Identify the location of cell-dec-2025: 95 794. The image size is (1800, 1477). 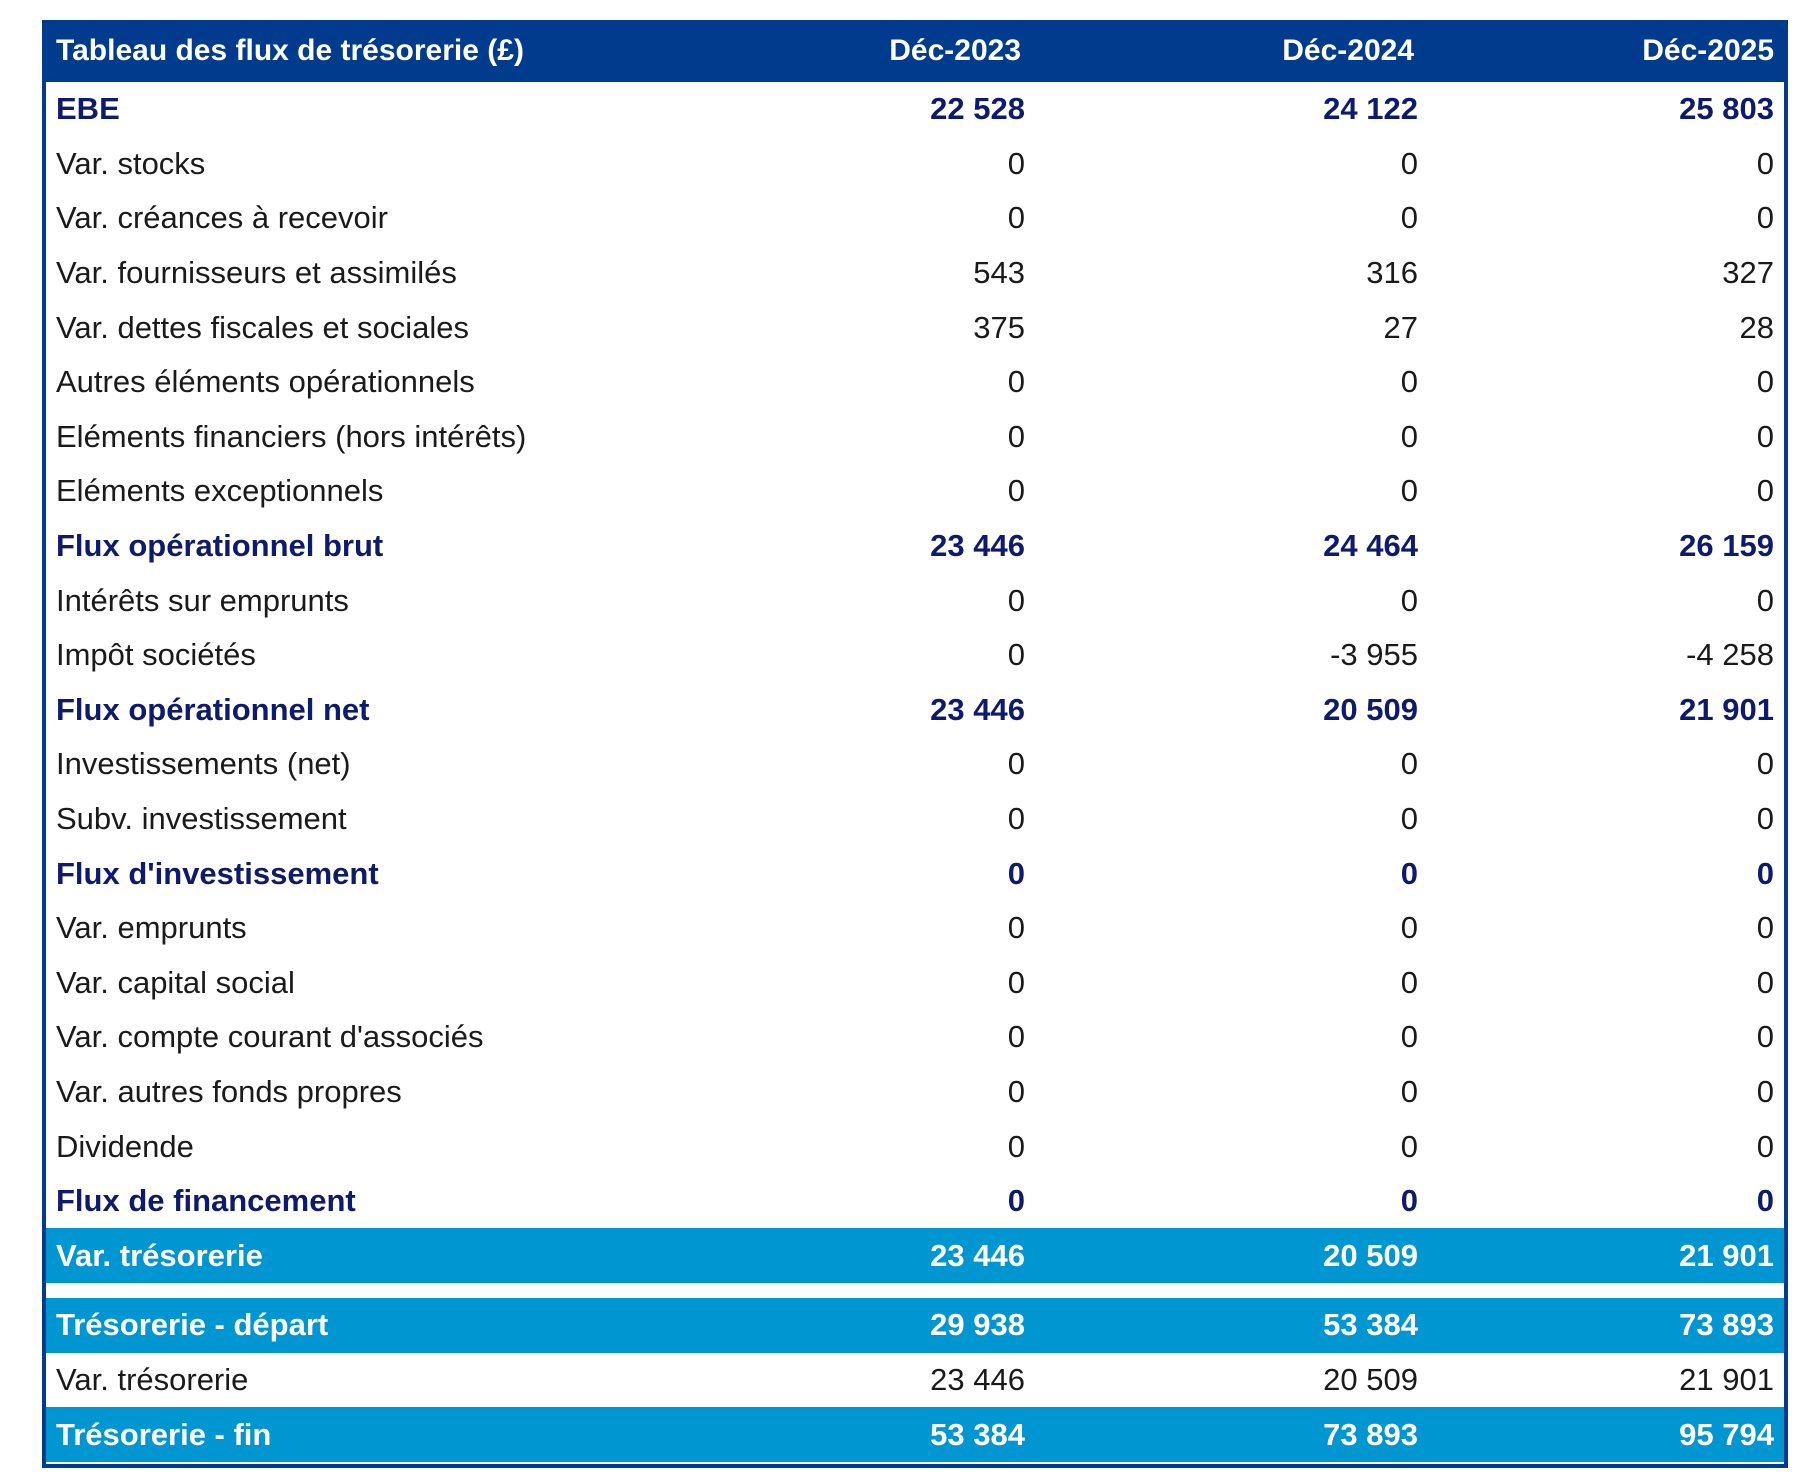
(1726, 1434).